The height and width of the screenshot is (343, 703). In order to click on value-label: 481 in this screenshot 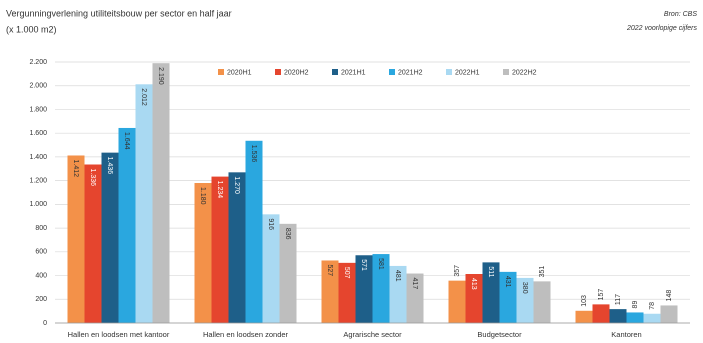, I will do `click(397, 276)`.